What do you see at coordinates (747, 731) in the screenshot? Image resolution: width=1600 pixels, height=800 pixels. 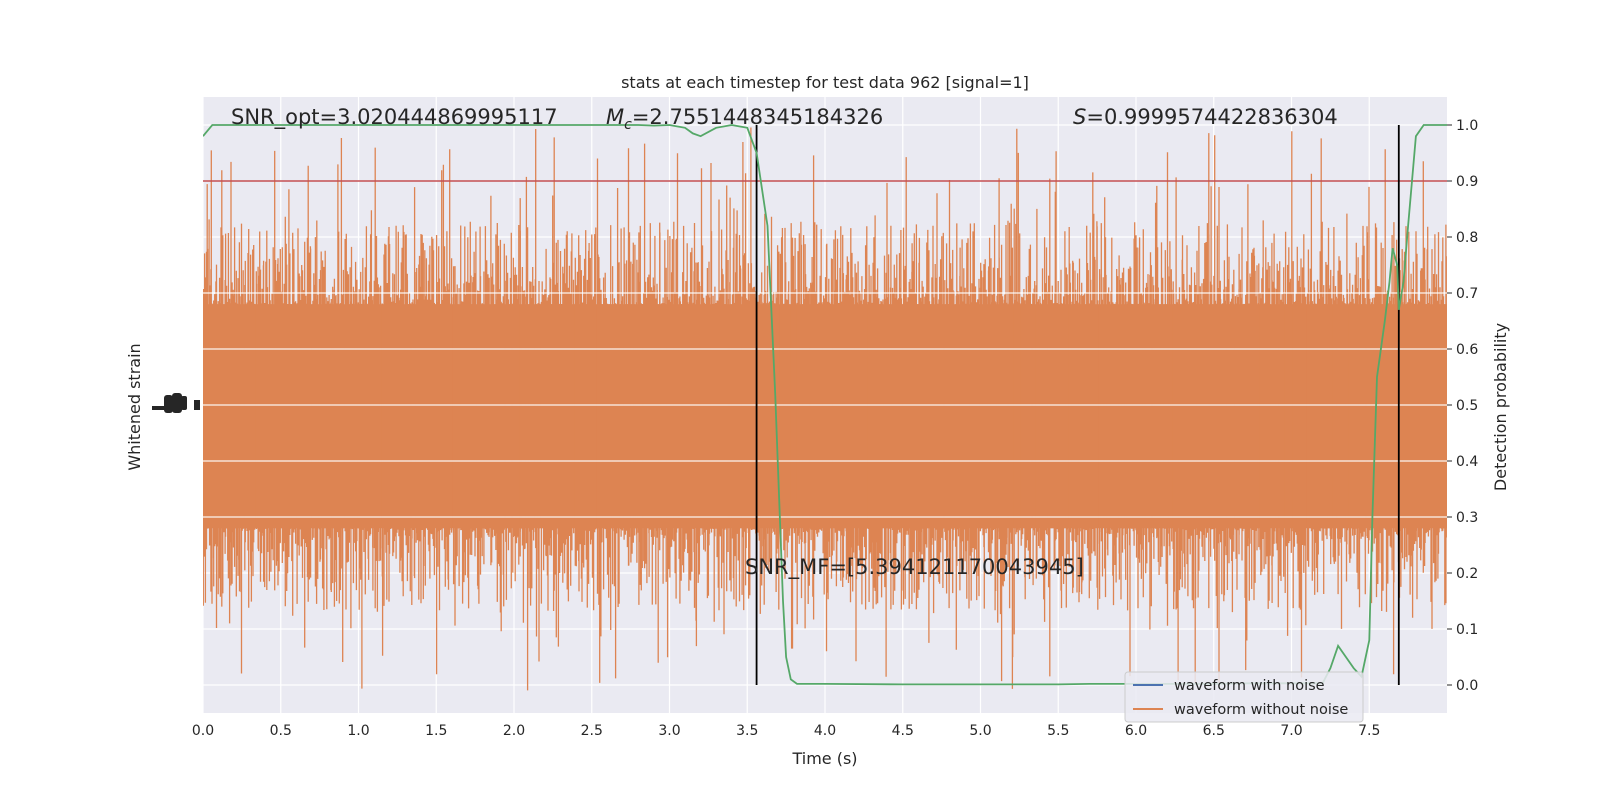 I see `x-tick-label: 3.5` at bounding box center [747, 731].